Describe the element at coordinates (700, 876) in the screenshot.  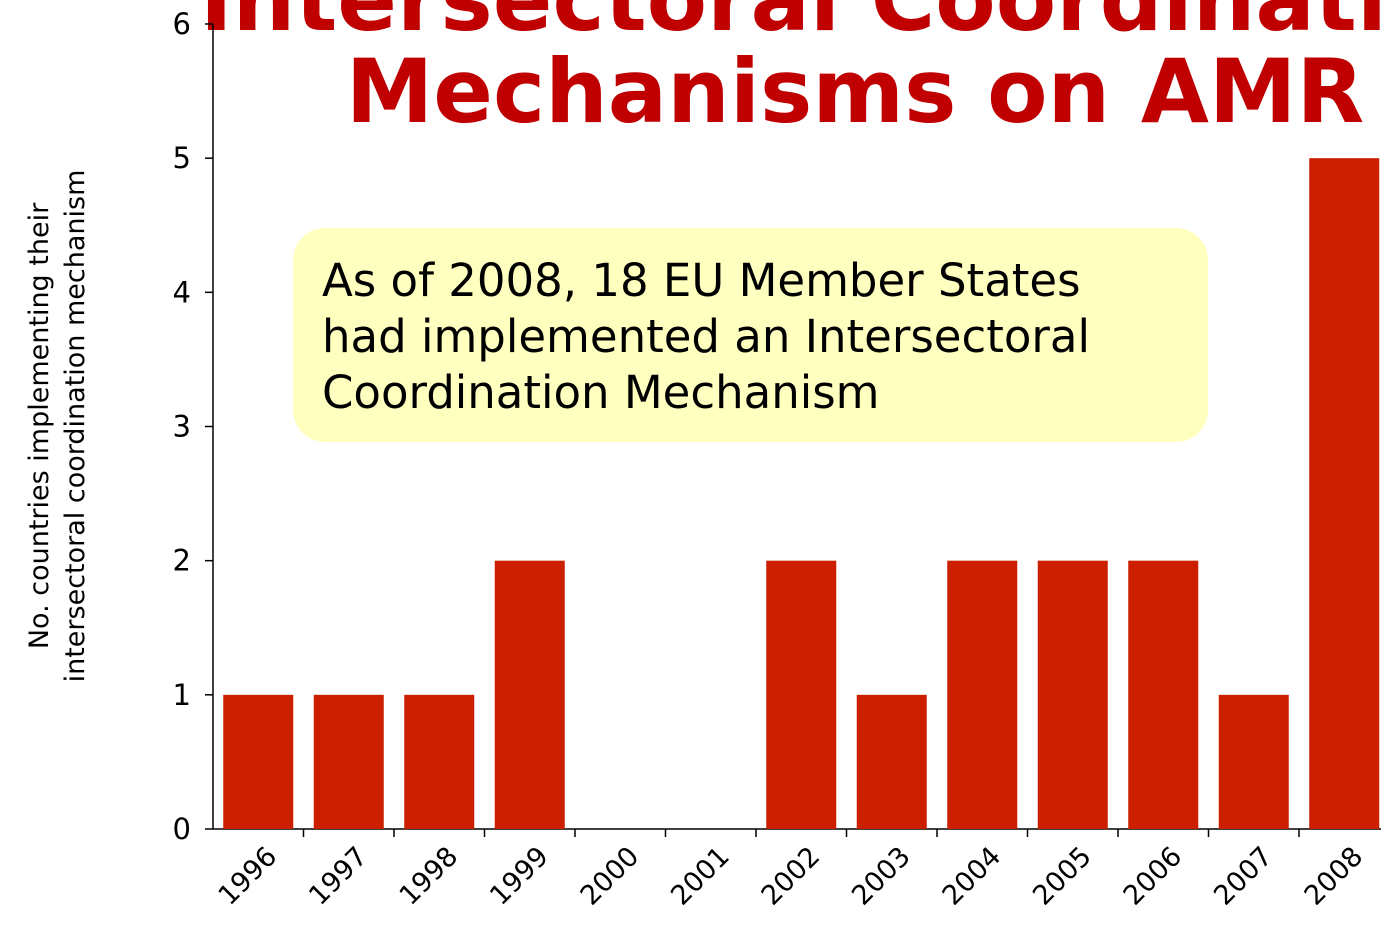
I see `x-tick-label: 2001` at that location.